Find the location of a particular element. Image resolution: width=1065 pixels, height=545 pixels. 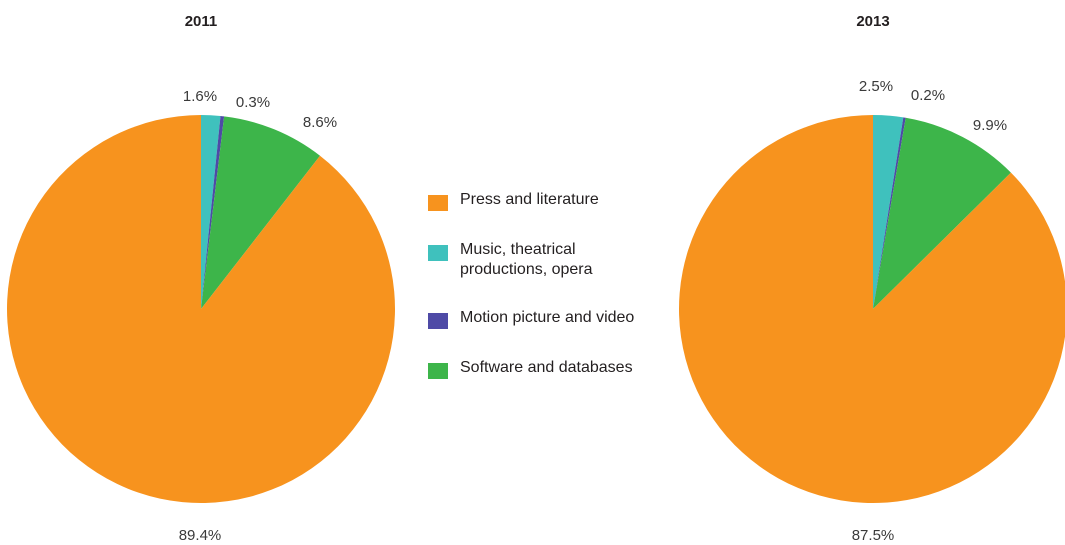

legend-item-software-and-databases: Software and databases is located at coordinates (548, 373).